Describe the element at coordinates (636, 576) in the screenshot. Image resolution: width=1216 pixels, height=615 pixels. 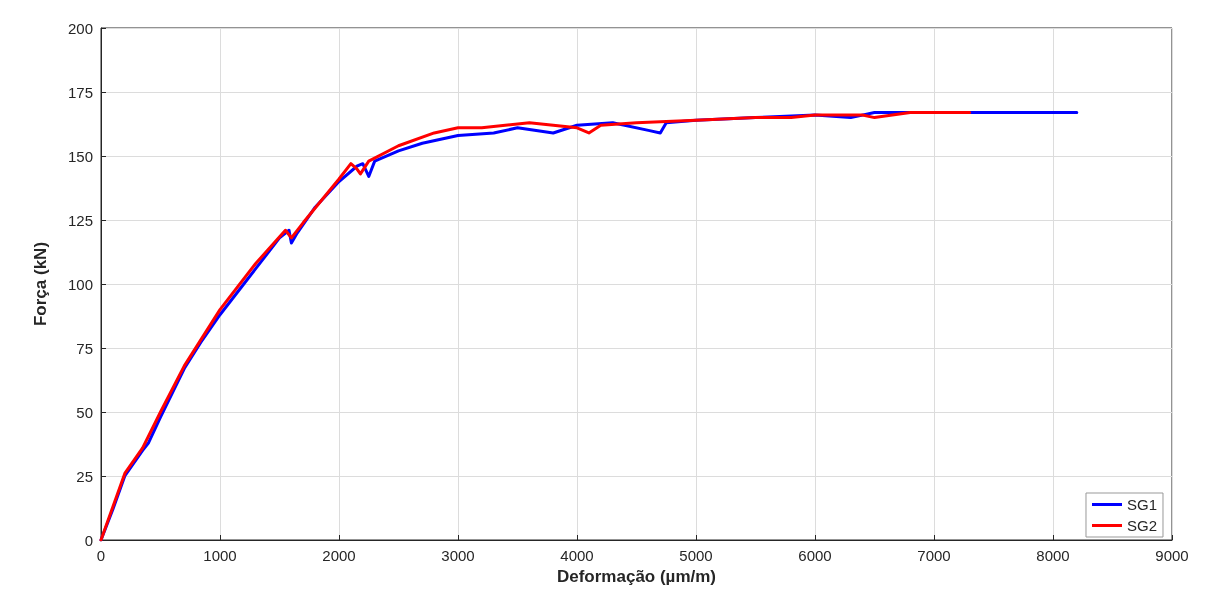
I see `x-axis-title: Deformação (µm/m)` at that location.